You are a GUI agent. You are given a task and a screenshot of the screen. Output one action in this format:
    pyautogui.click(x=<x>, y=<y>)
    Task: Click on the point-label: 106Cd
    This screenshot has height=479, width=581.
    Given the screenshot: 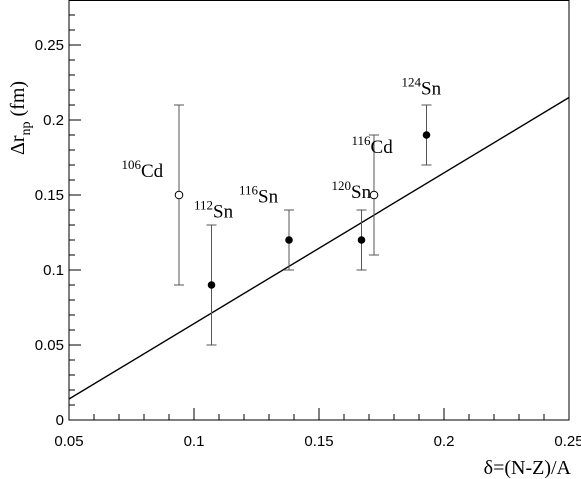 What is the action you would take?
    pyautogui.click(x=143, y=169)
    